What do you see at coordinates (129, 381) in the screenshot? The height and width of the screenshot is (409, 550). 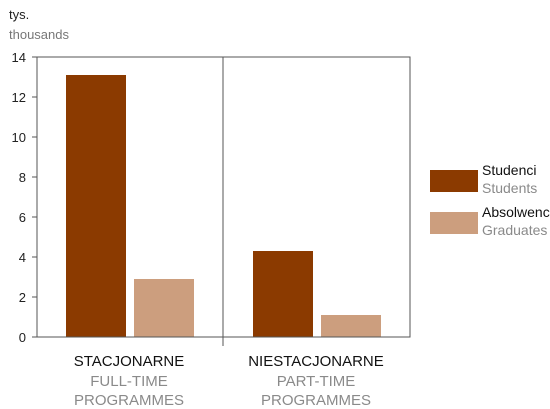 I see `category-label-1-en-line1: FULL-TIME` at bounding box center [129, 381].